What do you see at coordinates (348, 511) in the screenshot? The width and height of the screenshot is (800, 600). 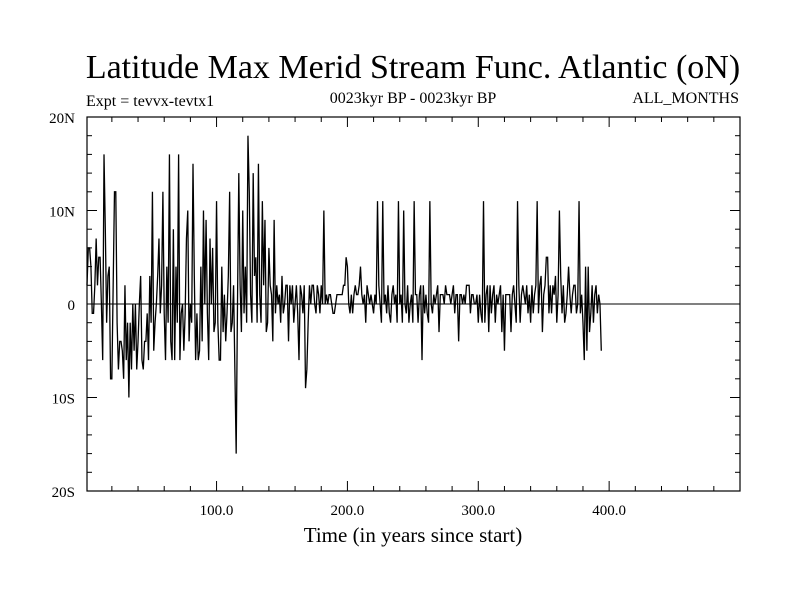 I see `x-tick-label: 200.0` at bounding box center [348, 511].